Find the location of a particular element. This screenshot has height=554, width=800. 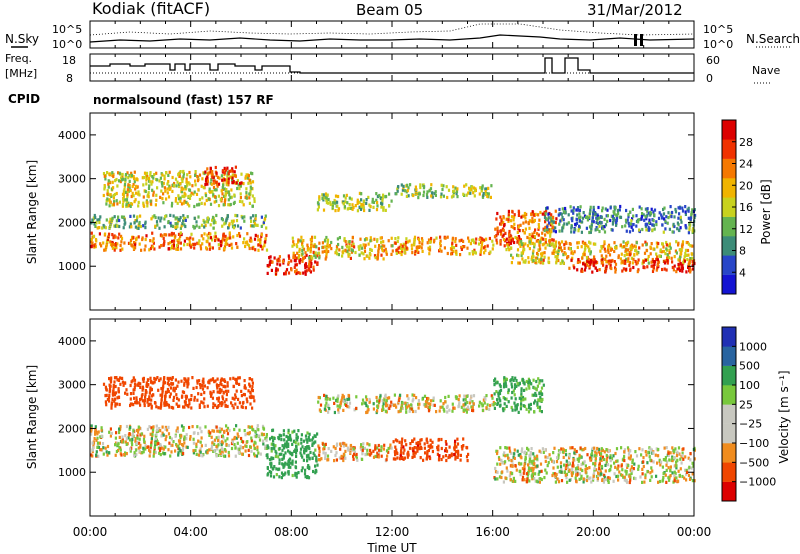

noise-axis-top-right: 10^5 is located at coordinates (718, 29).